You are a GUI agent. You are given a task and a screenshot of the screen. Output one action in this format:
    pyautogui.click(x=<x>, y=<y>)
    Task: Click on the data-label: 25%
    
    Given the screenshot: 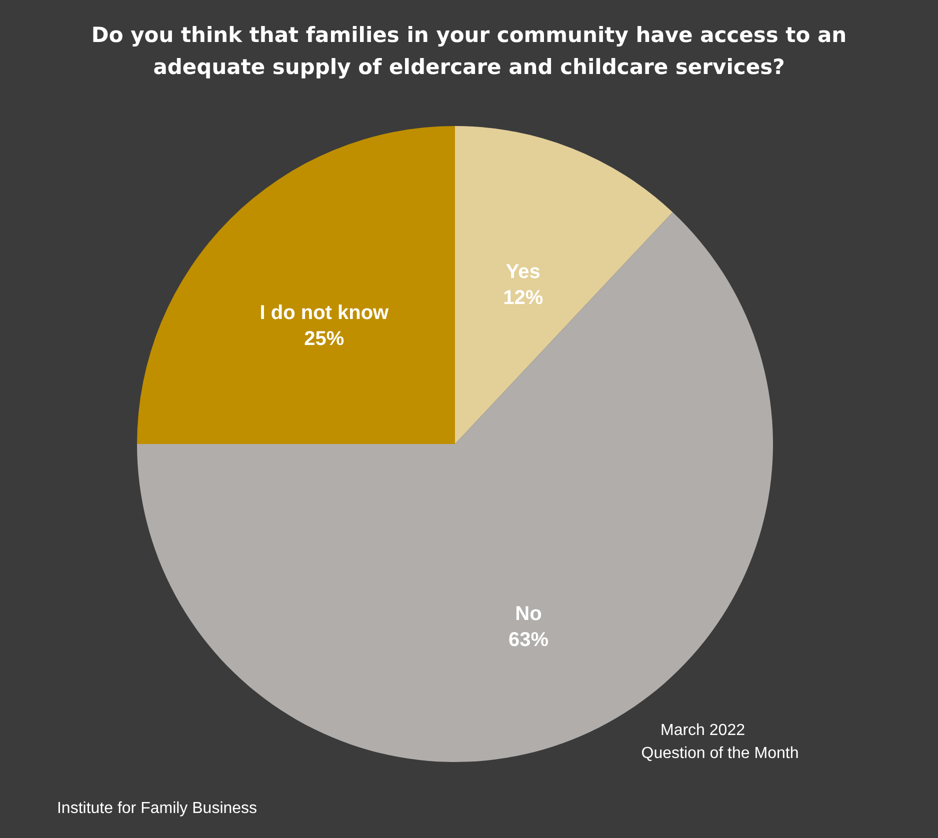 What is the action you would take?
    pyautogui.click(x=324, y=339)
    